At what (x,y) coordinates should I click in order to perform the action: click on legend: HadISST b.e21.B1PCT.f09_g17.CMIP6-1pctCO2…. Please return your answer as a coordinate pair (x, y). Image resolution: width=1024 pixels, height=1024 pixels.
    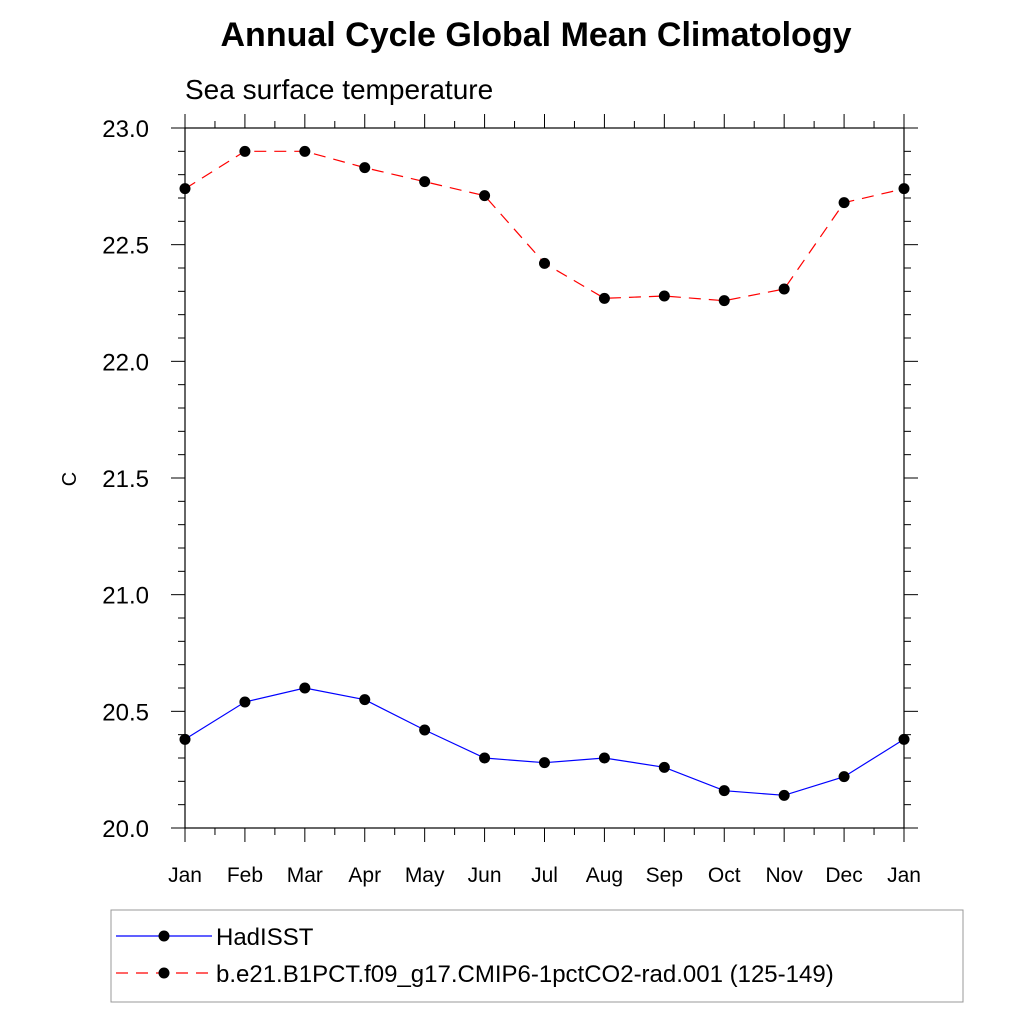
    Looking at the image, I should click on (537, 956).